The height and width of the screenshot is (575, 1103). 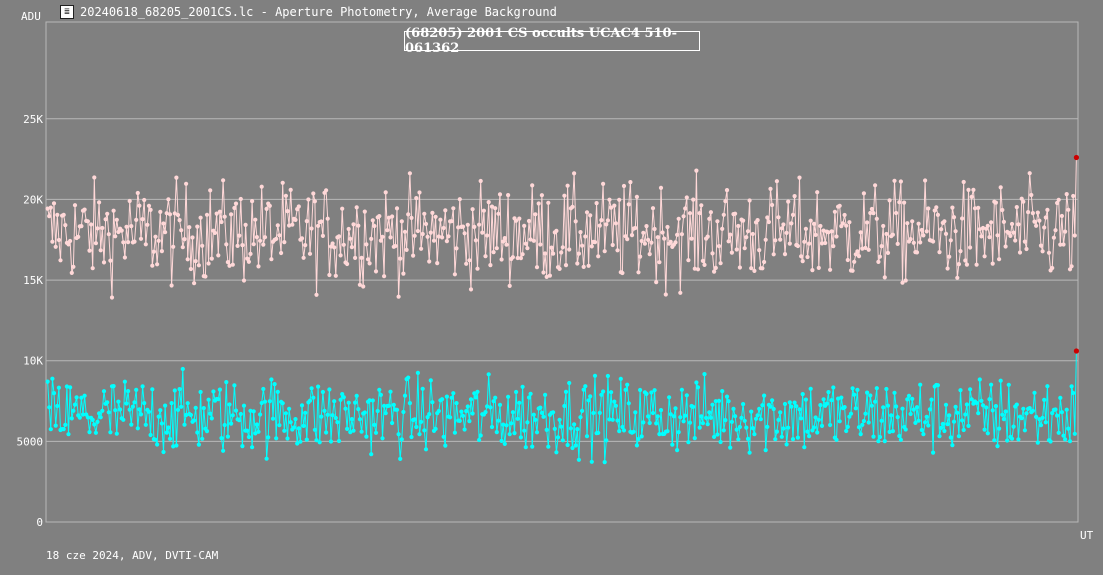 What do you see at coordinates (33, 199) in the screenshot?
I see `y-tick-label: 20K` at bounding box center [33, 199].